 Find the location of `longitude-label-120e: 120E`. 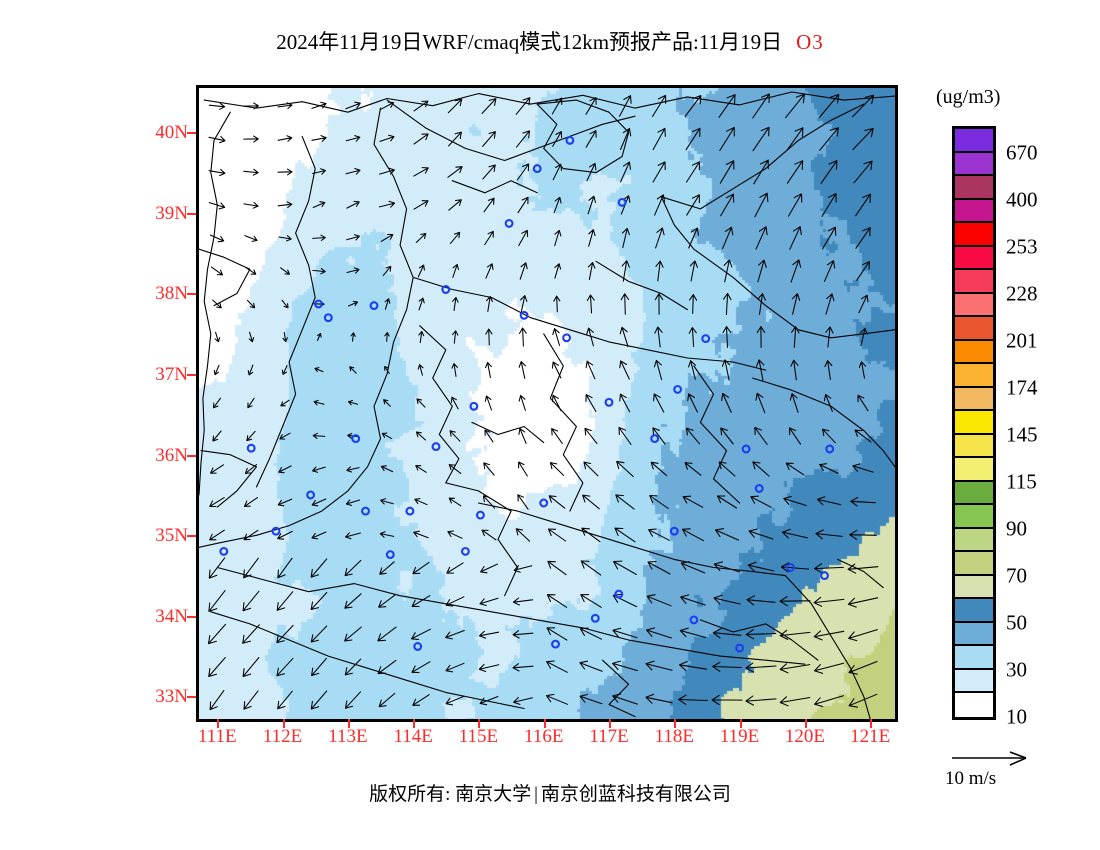

longitude-label-120e: 120E is located at coordinates (804, 736).